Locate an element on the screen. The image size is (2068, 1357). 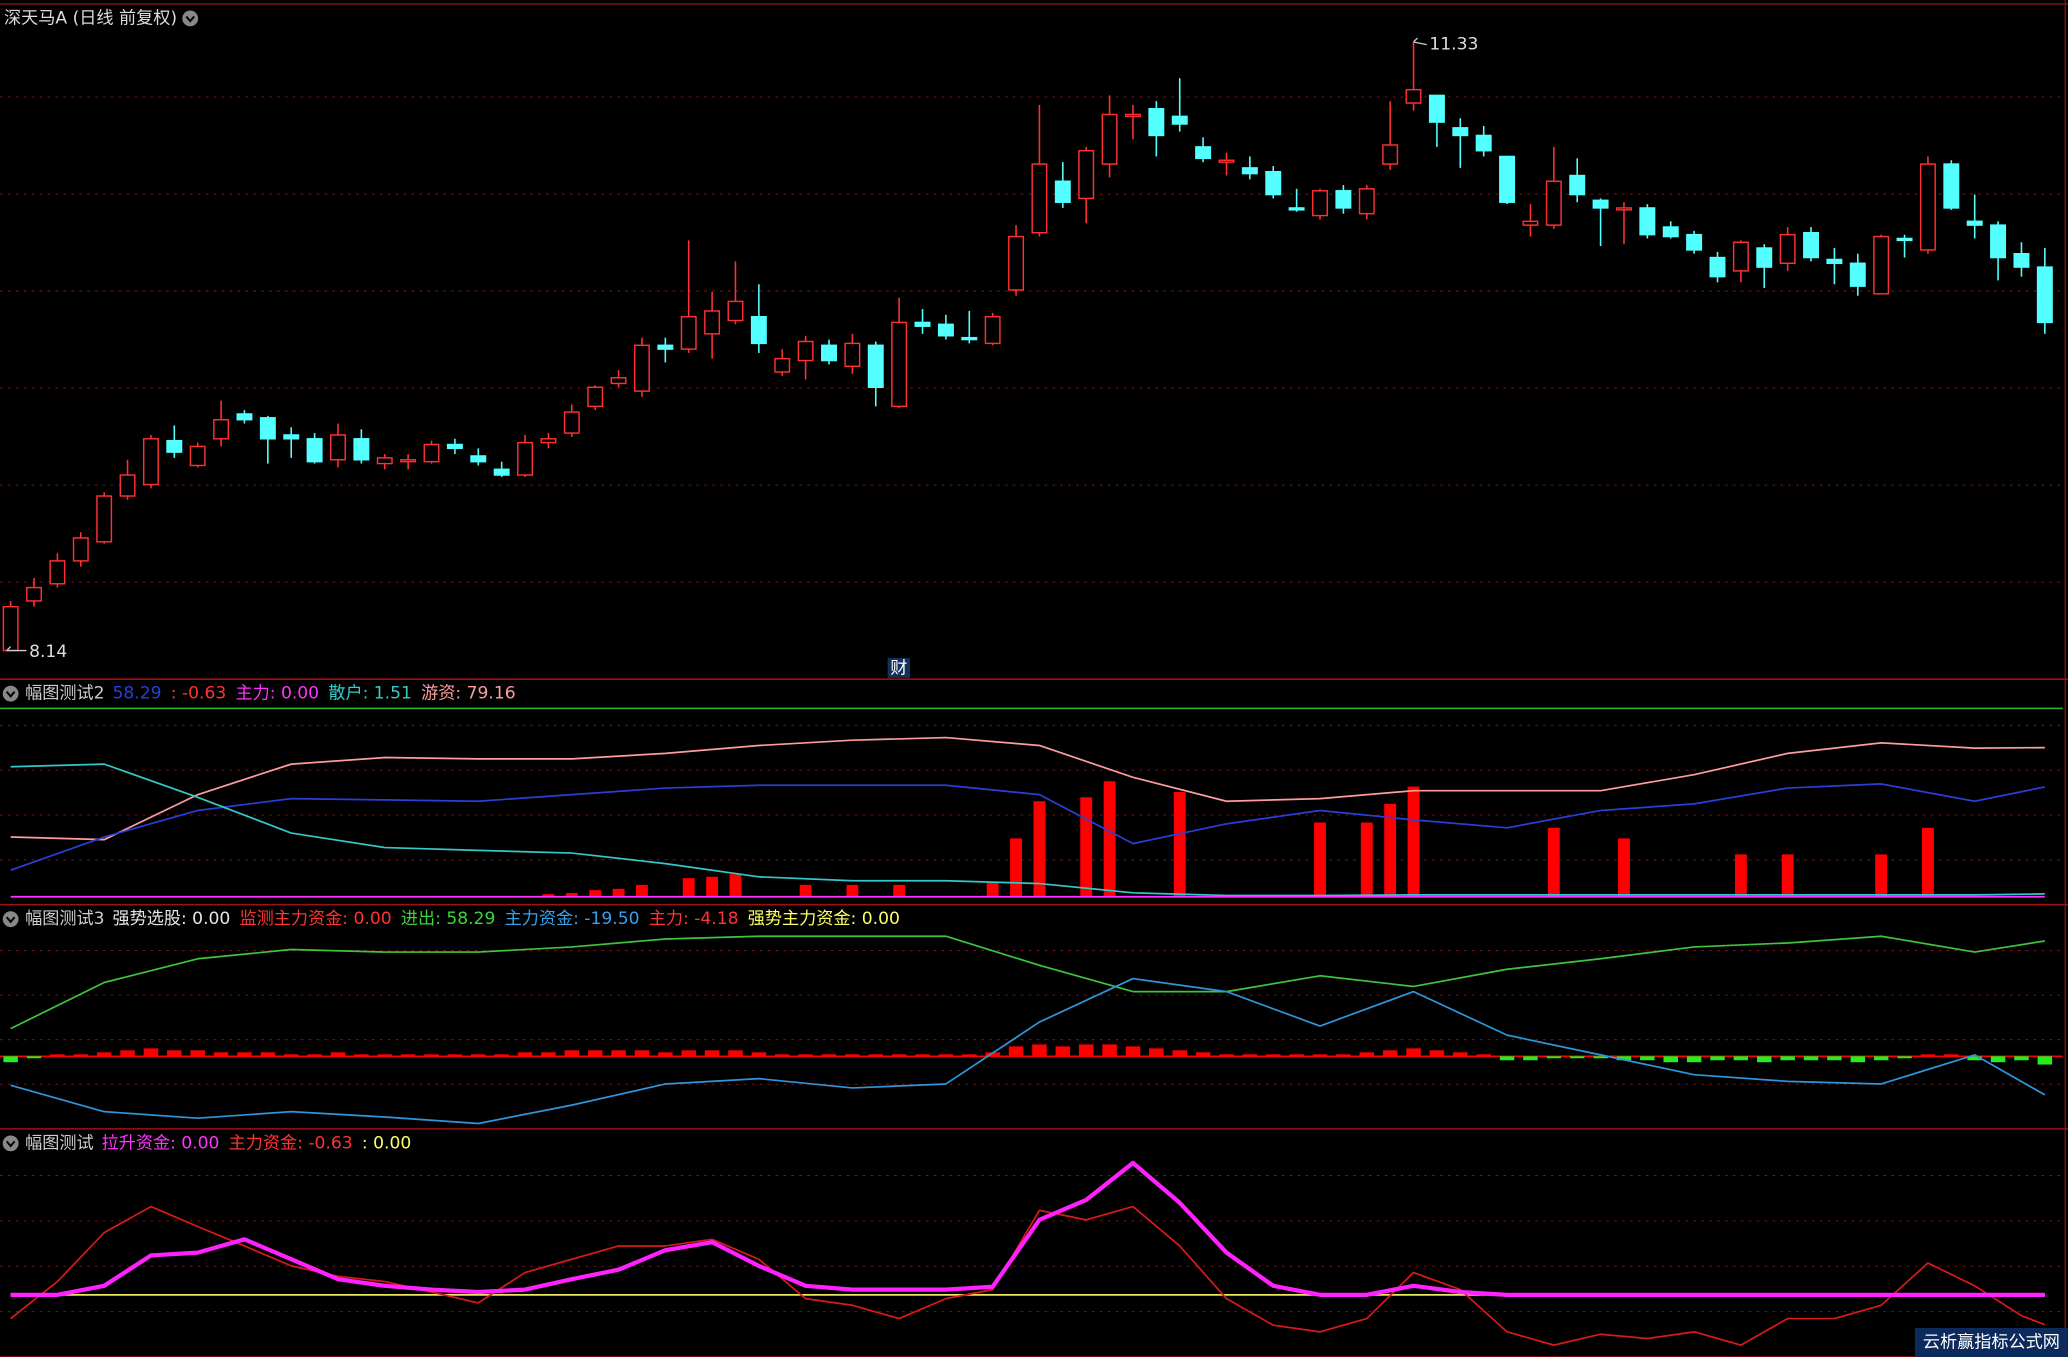
watermark-box is located at coordinates (1991, 1342).